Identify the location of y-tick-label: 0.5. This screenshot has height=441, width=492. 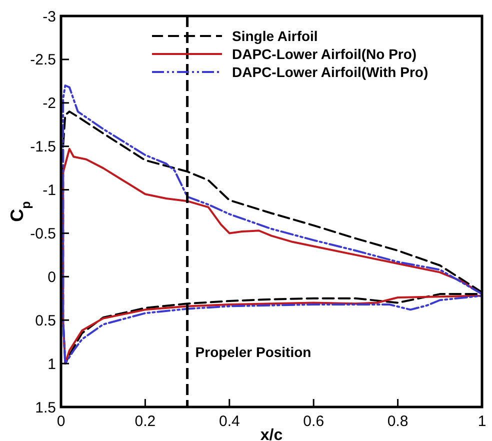
(45, 321).